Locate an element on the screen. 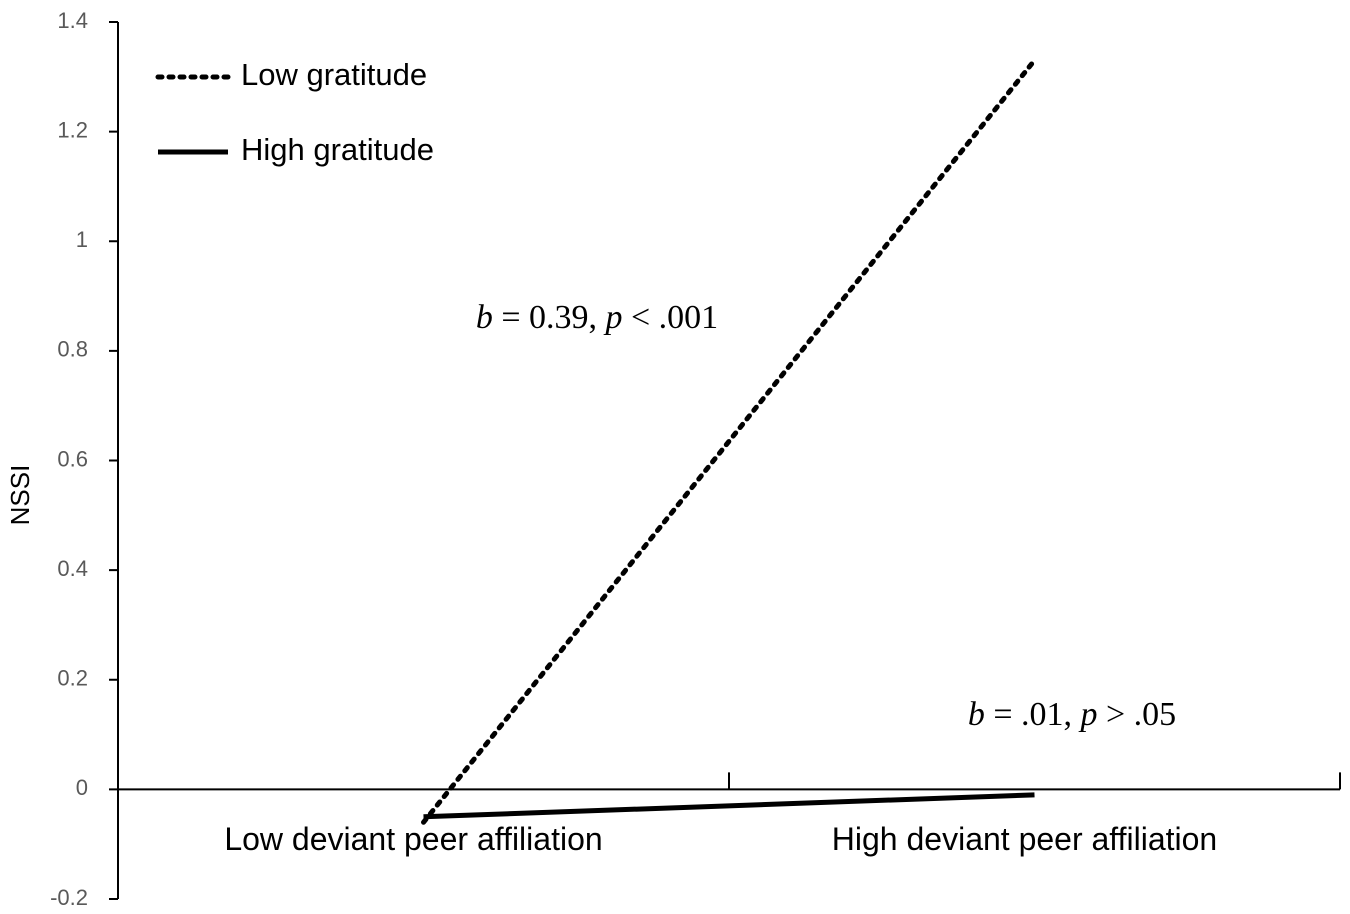 Image resolution: width=1350 pixels, height=914 pixels. y-tick-label: 0 is located at coordinates (82, 787).